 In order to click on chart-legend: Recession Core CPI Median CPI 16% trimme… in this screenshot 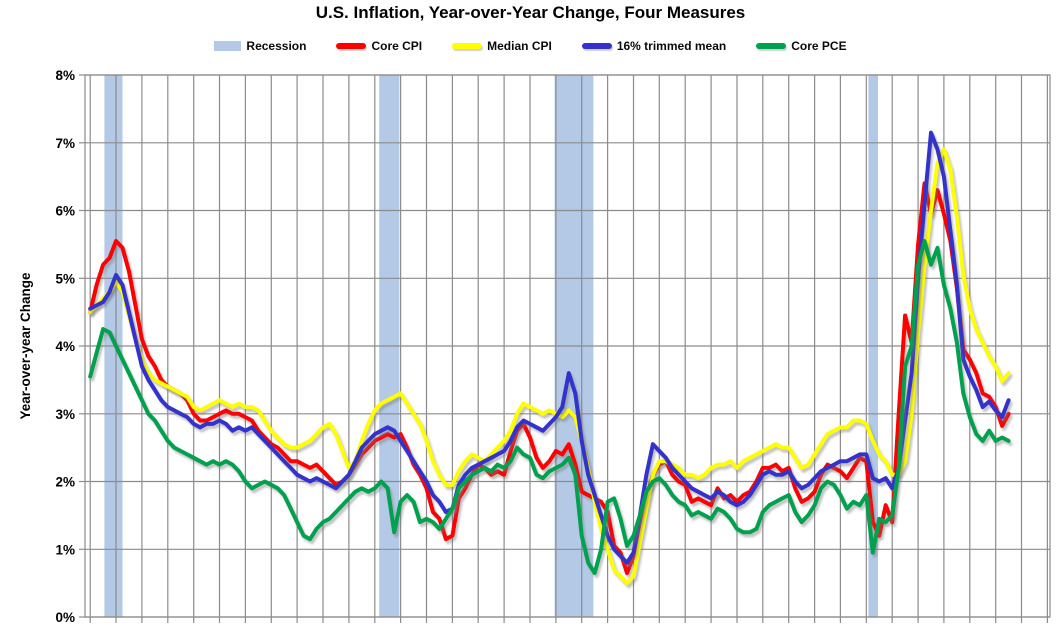, I will do `click(530, 46)`.